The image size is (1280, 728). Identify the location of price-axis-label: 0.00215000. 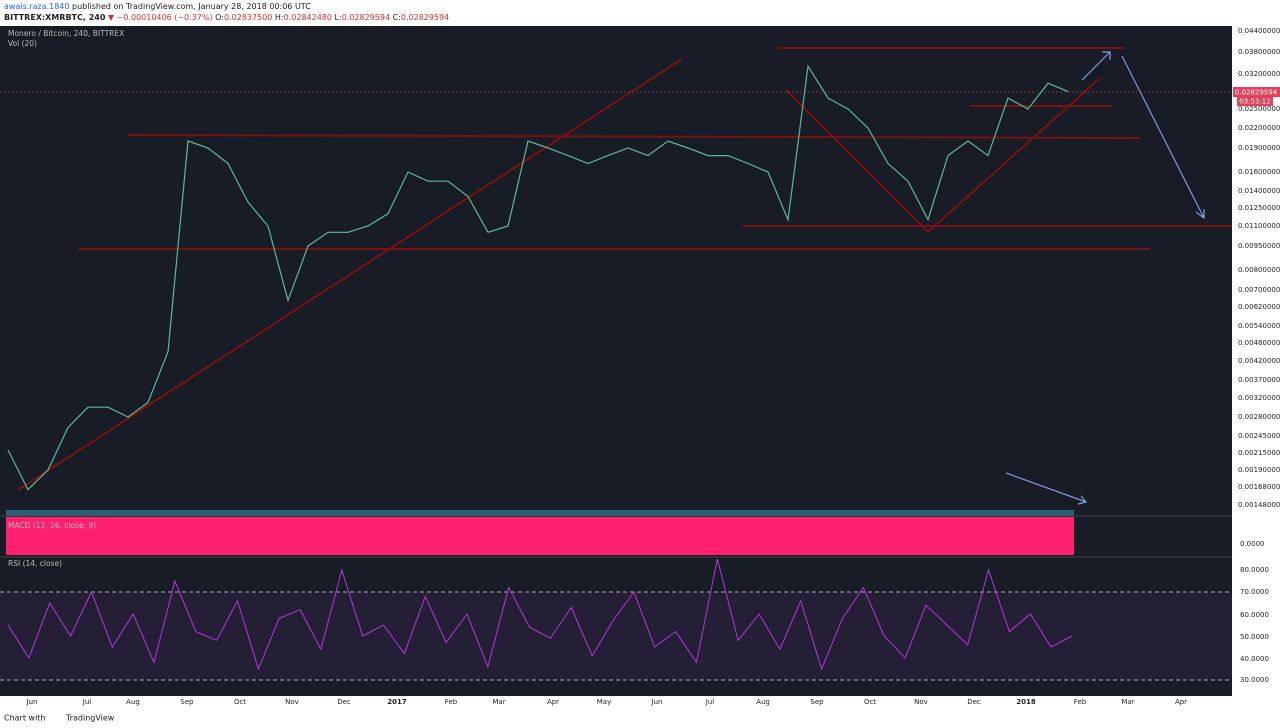
(1259, 453).